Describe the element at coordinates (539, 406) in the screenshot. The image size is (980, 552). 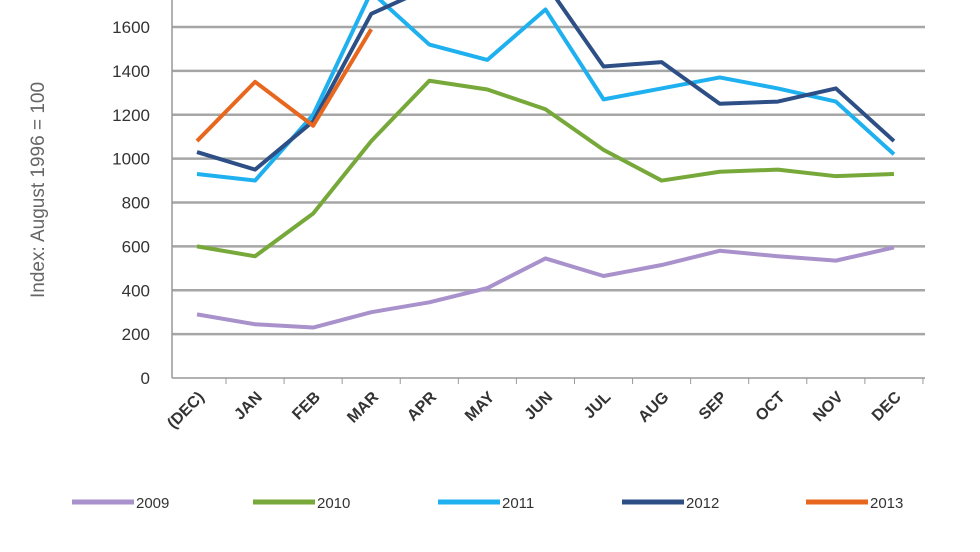
I see `x-tick-label: JUN` at that location.